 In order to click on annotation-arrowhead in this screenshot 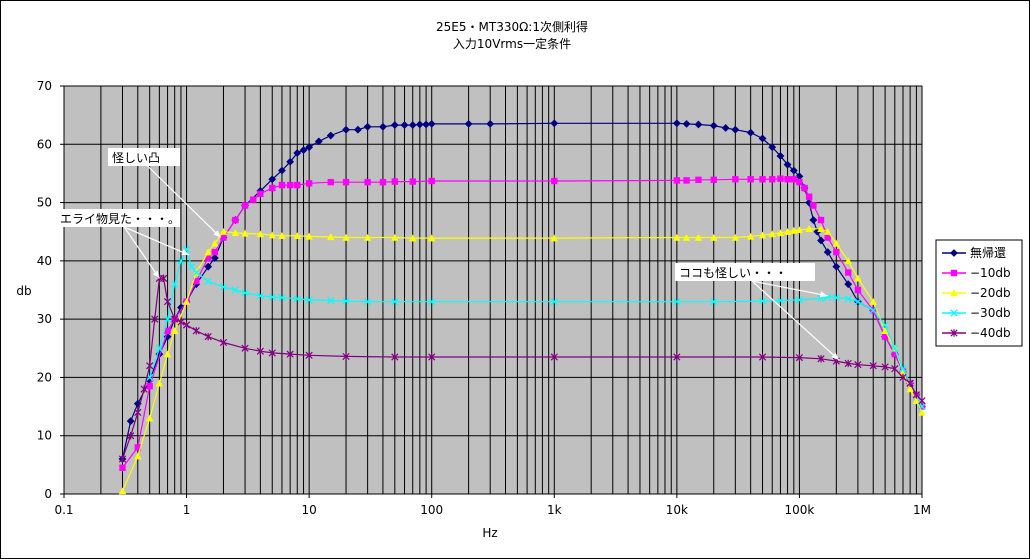, I will do `click(823, 294)`.